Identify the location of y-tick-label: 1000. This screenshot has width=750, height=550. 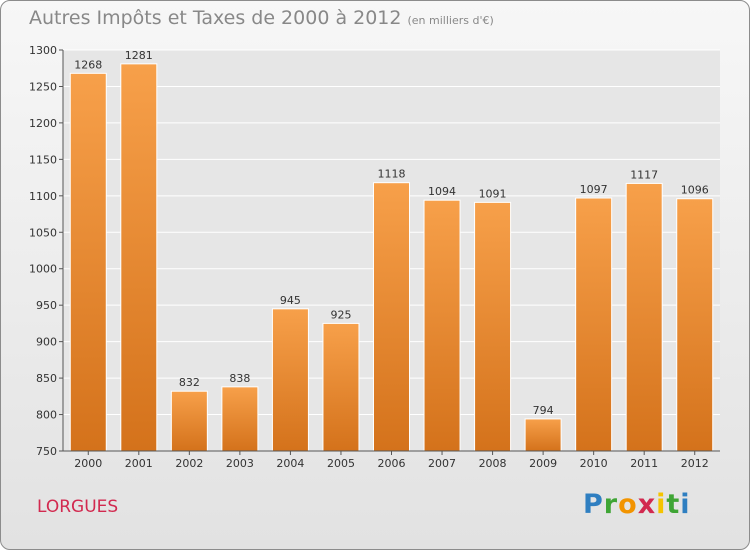
(43, 269).